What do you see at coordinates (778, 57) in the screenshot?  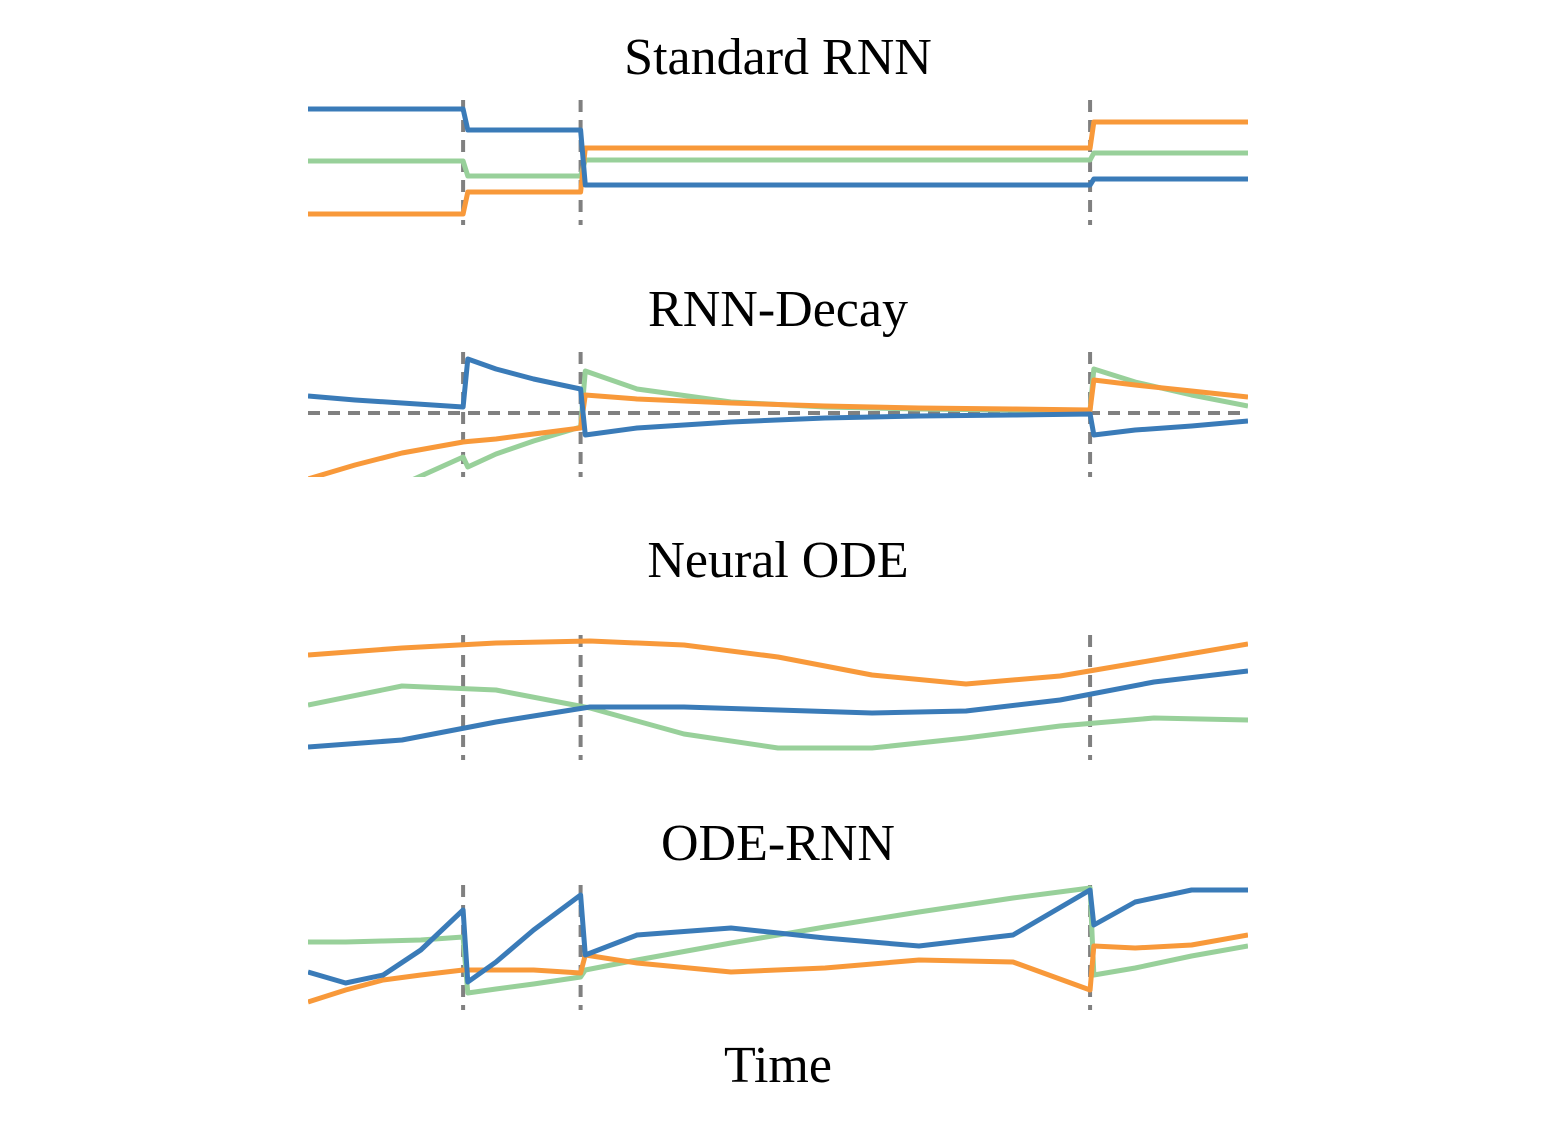 I see `panel-title: Standard RNN` at bounding box center [778, 57].